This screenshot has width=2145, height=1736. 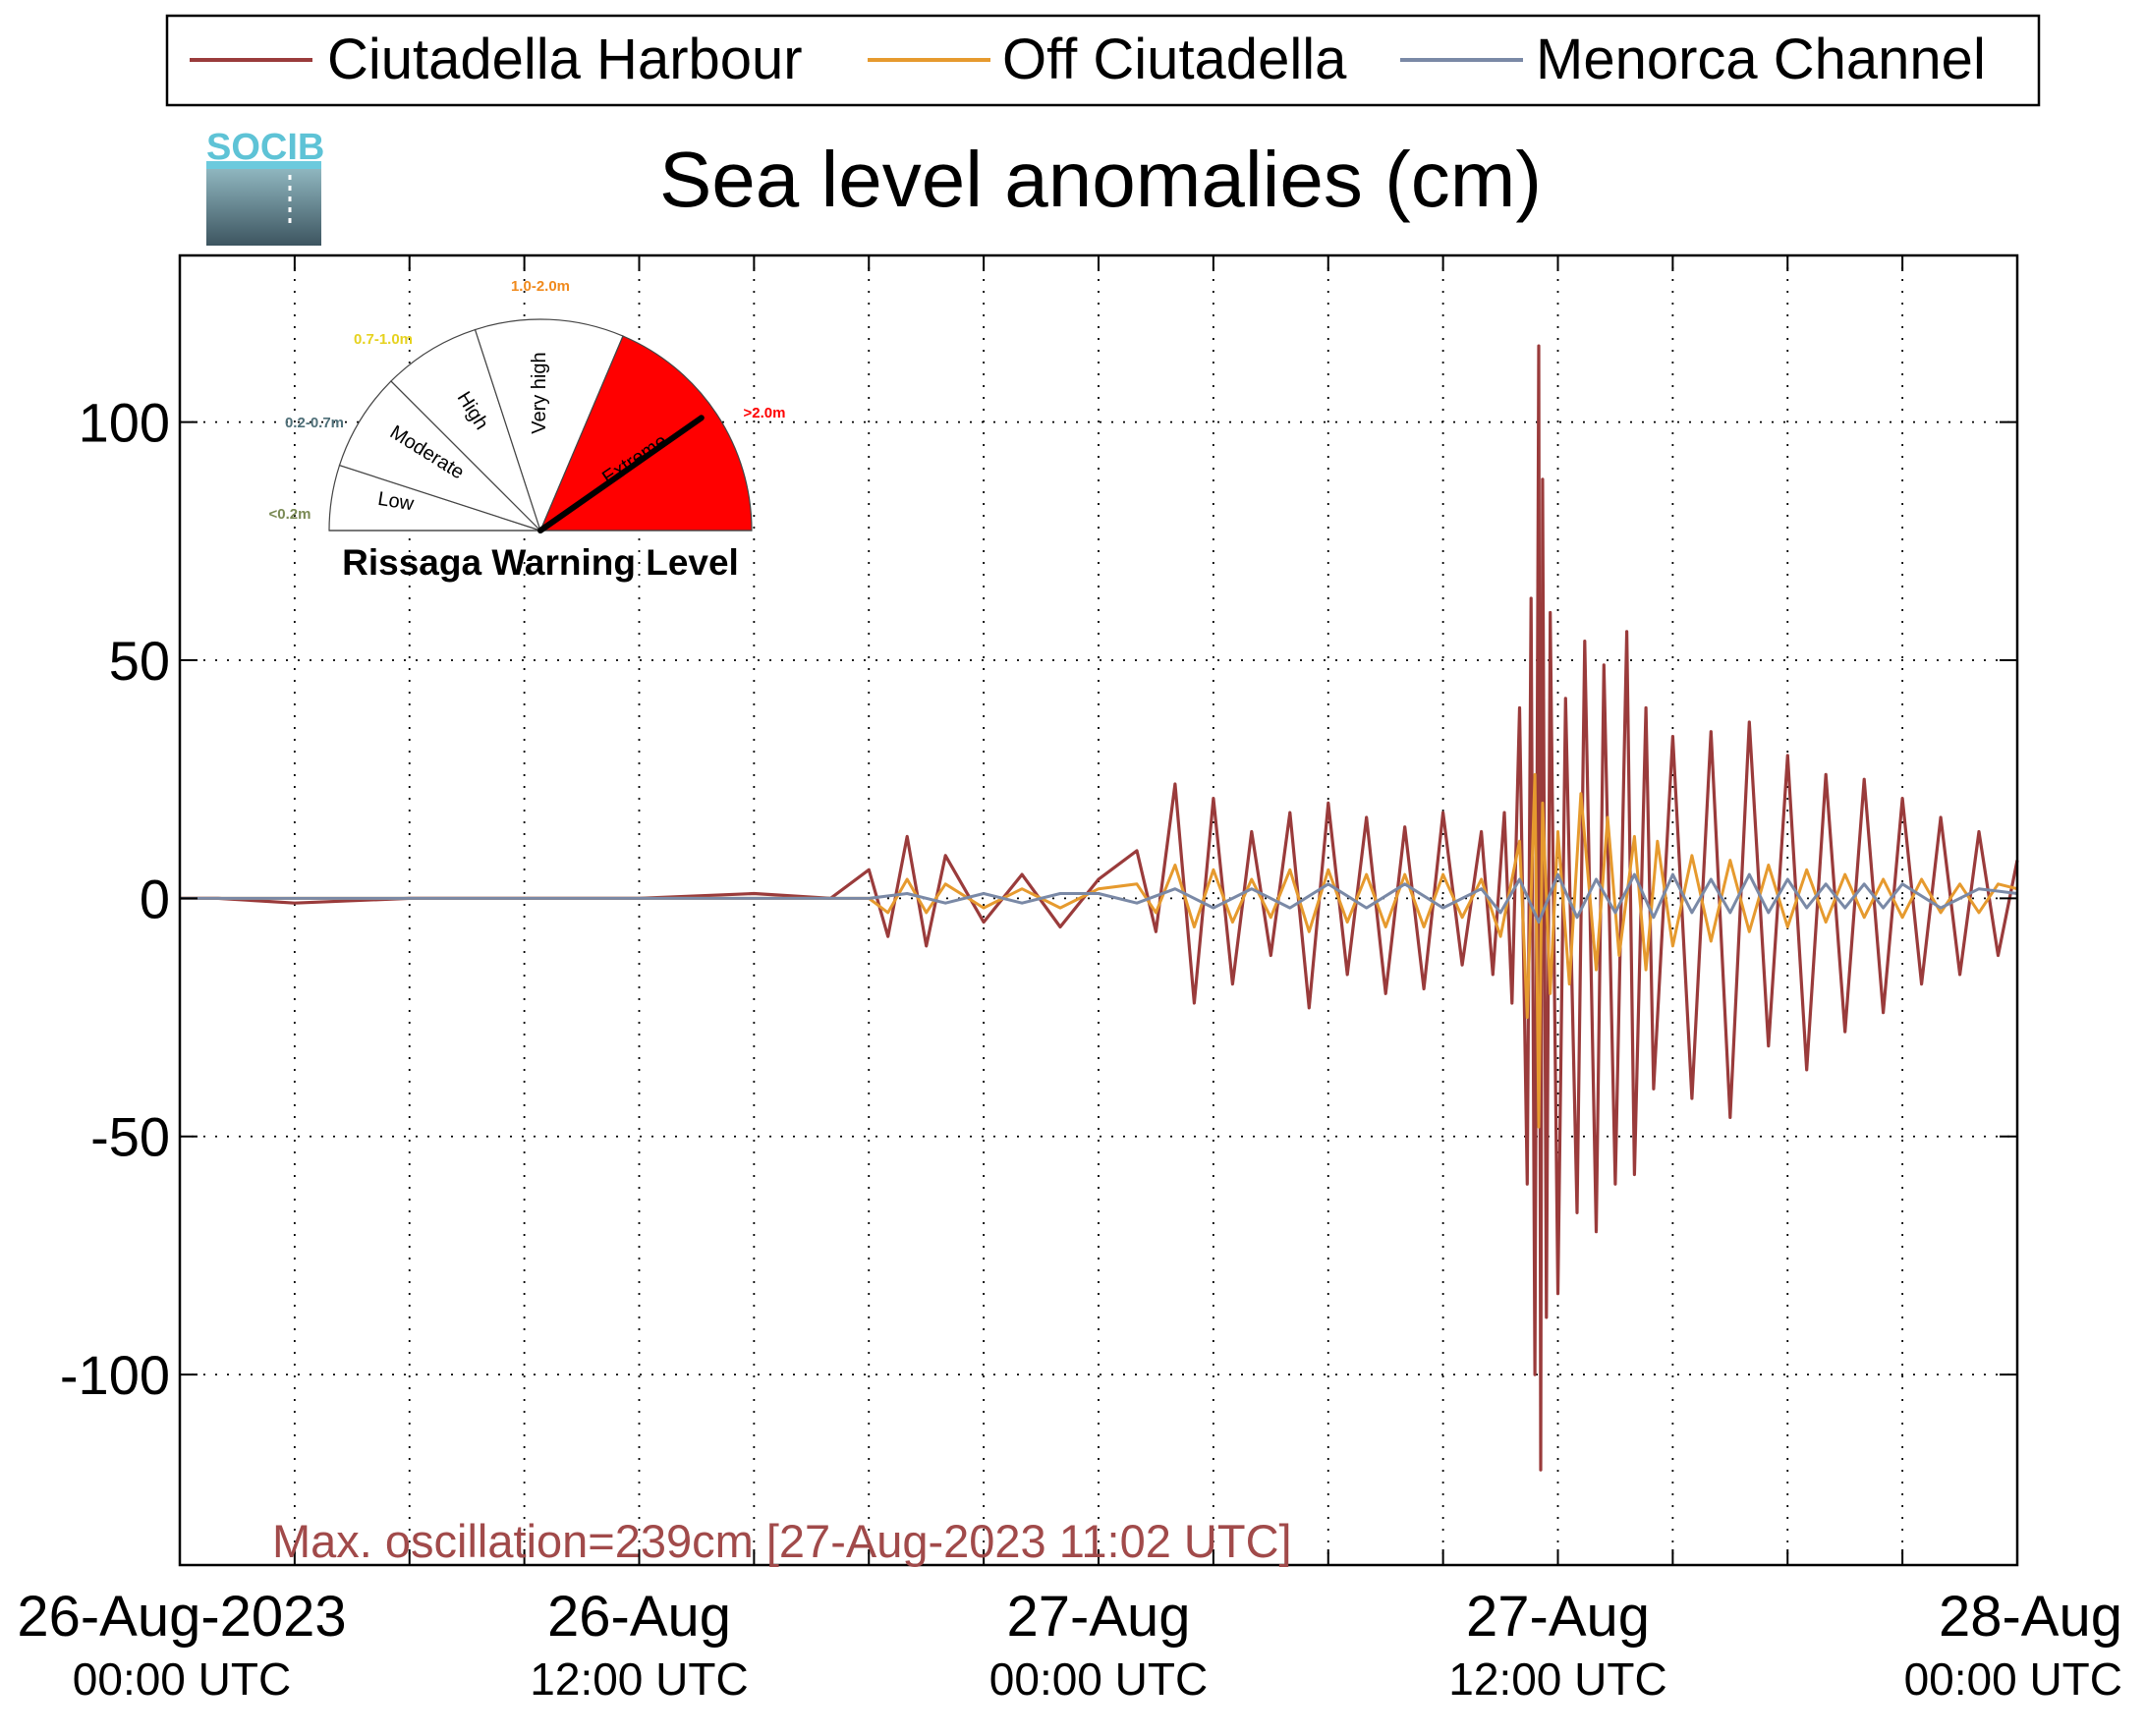 I want to click on chart-title: Sea level anomalies (cm), so click(x=1100, y=179).